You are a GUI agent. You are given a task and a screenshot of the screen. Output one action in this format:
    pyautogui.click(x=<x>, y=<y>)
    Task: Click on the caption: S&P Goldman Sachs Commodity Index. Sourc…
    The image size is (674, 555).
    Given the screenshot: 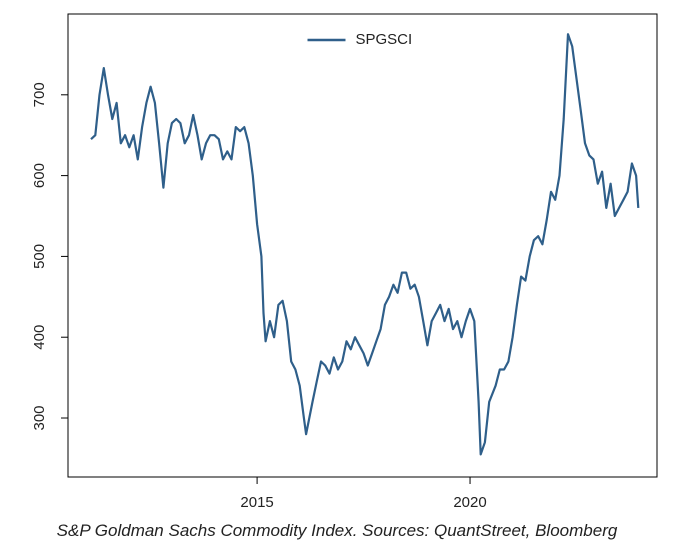 What is the action you would take?
    pyautogui.click(x=337, y=530)
    